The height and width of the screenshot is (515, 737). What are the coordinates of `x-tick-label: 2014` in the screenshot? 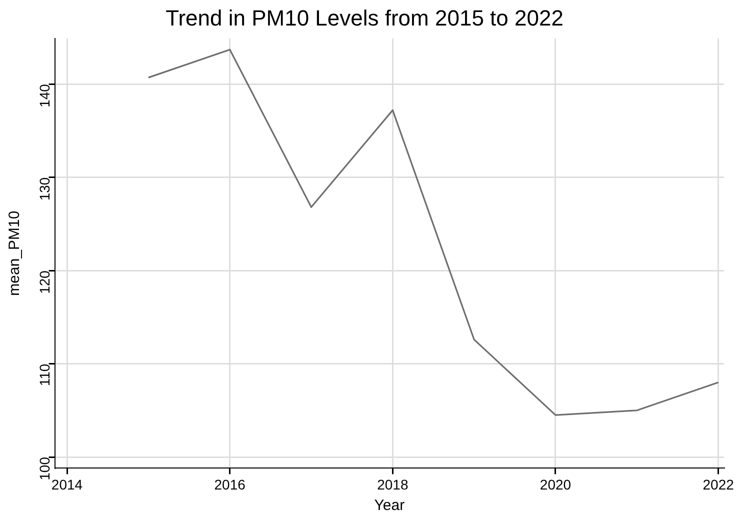 It's located at (67, 484).